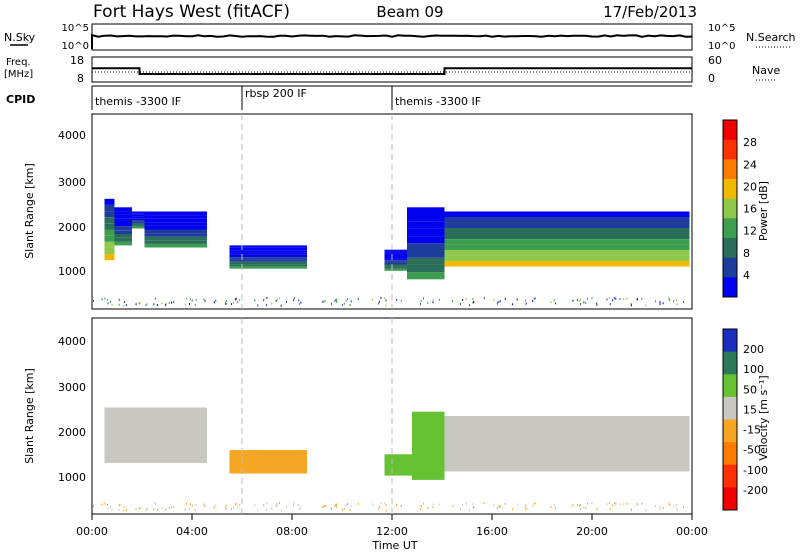 This screenshot has width=800, height=558. I want to click on velocity-ylabel: Slant Range [km], so click(29, 416).